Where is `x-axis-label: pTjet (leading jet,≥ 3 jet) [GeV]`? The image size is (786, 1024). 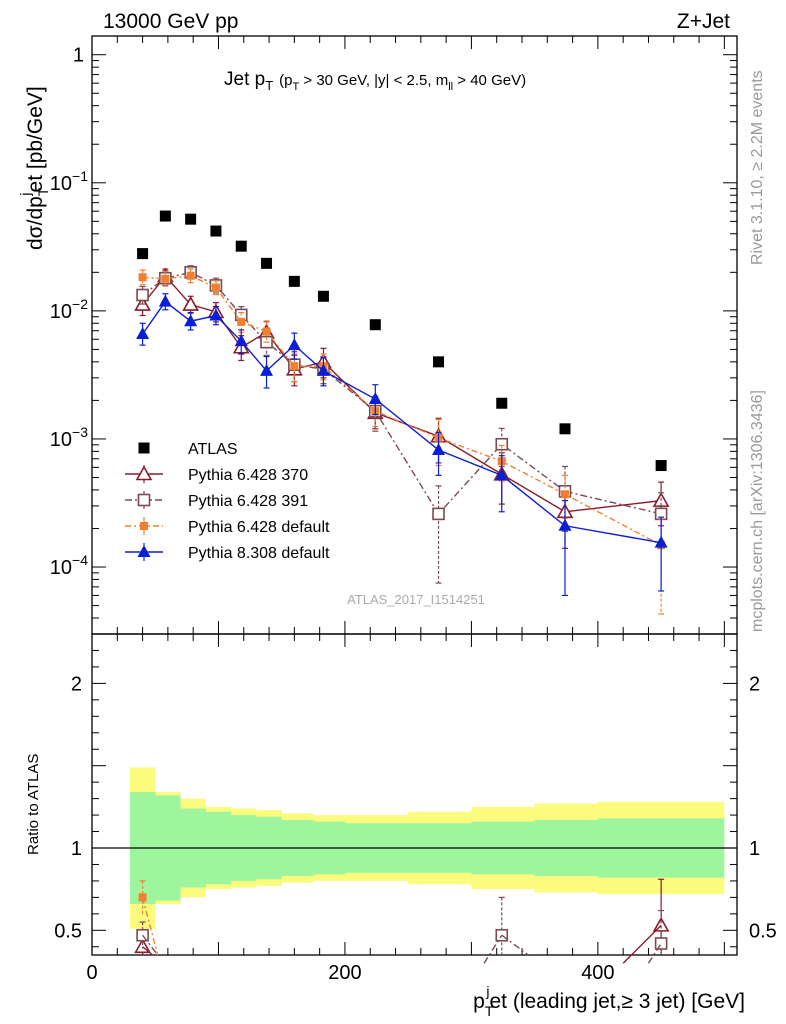
x-axis-label: pTjet (leading jet,≥ 3 jet) [GeV] is located at coordinates (609, 1001).